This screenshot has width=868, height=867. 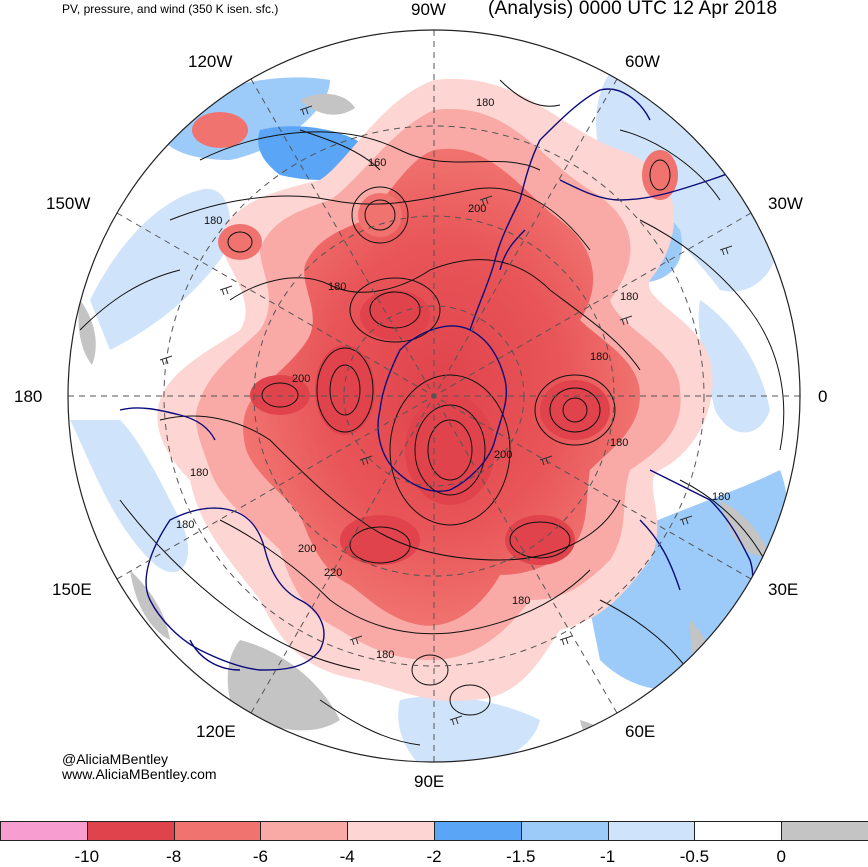 I want to click on credit: @AliciaMBentley www.AliciaMBentley.com, so click(x=139, y=767).